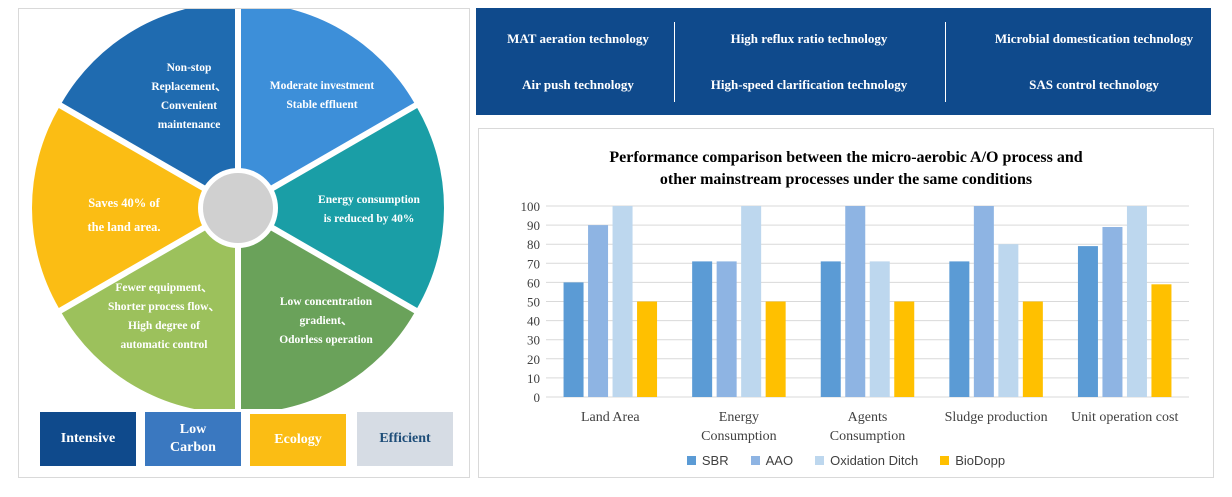 This screenshot has height=497, width=1232. I want to click on chart-legend: SBR AAO Oxidation Ditch BioDopp, so click(846, 460).